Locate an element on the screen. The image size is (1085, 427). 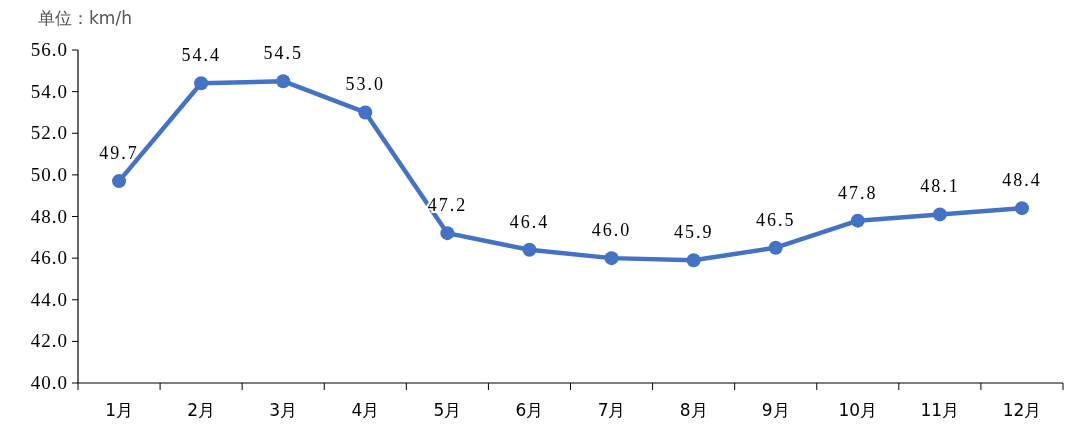
x-tick-label: 12月 is located at coordinates (1022, 410).